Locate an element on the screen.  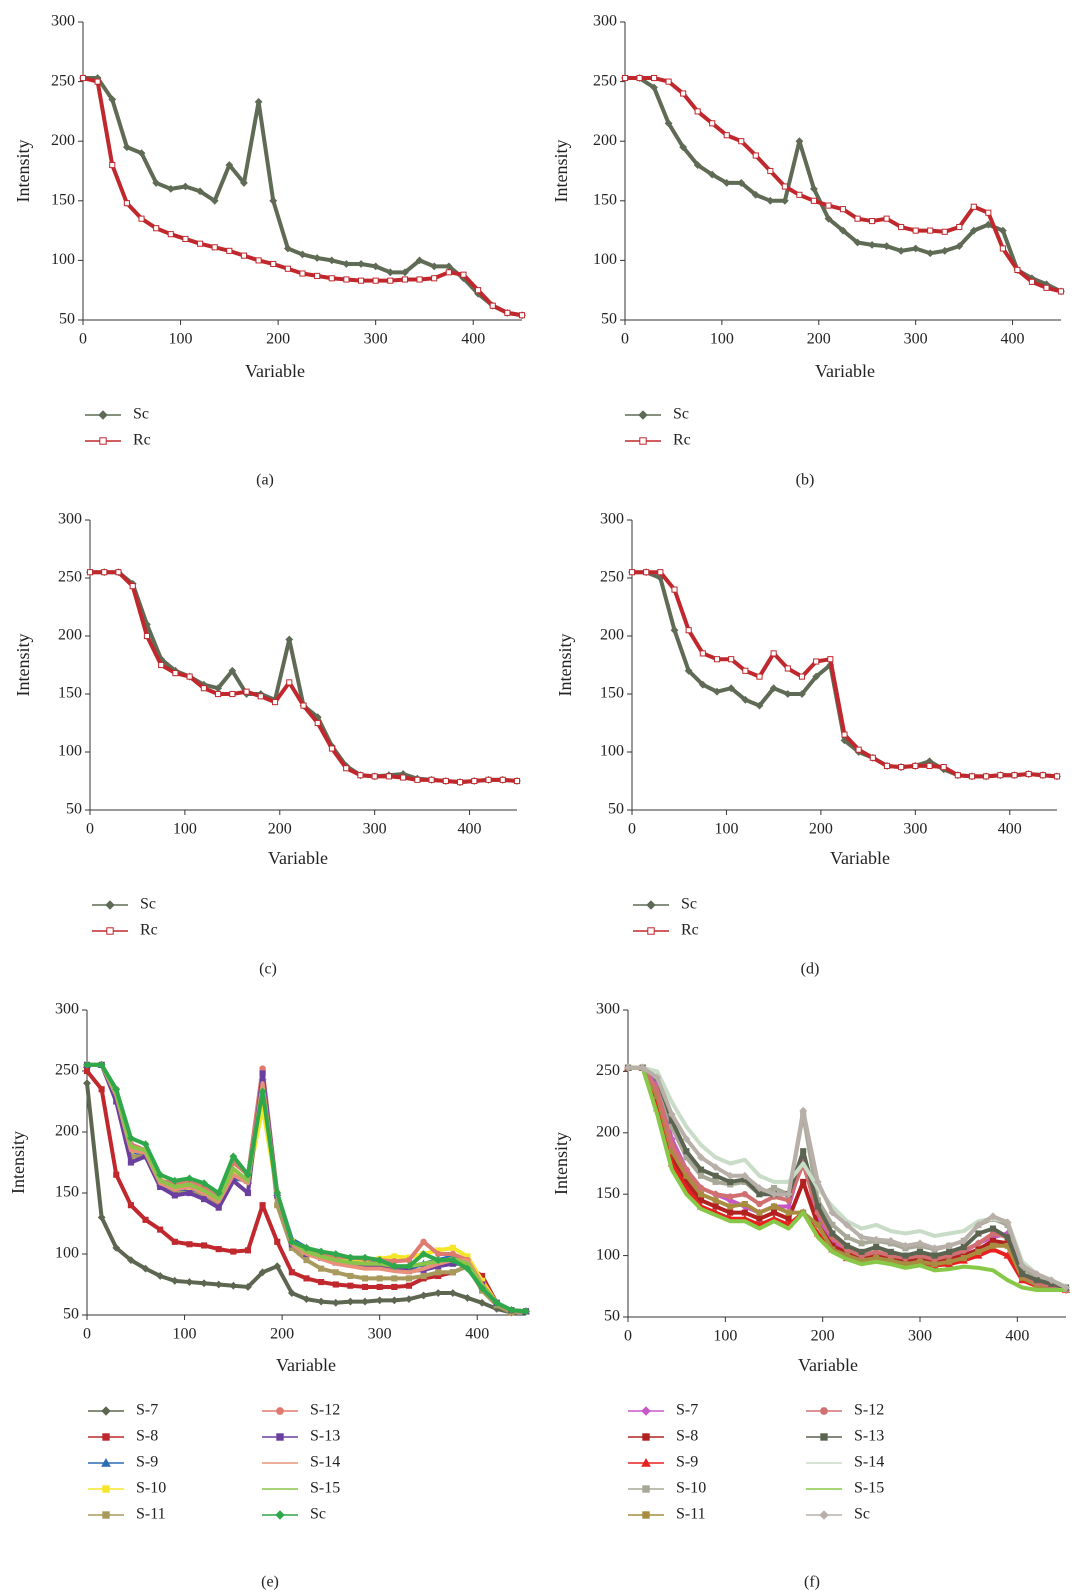
legend-label: S-9 is located at coordinates (147, 1462).